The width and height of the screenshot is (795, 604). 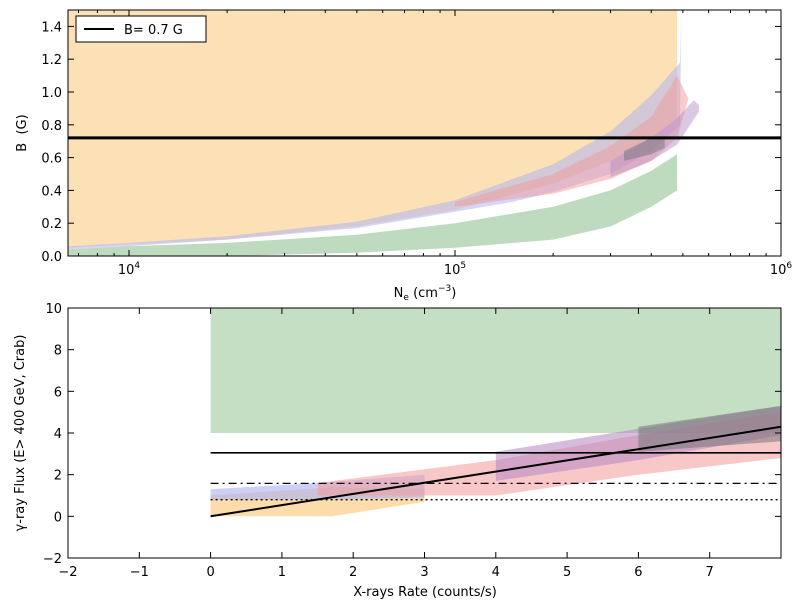 What do you see at coordinates (496, 572) in the screenshot?
I see `x-tick-label: 4` at bounding box center [496, 572].